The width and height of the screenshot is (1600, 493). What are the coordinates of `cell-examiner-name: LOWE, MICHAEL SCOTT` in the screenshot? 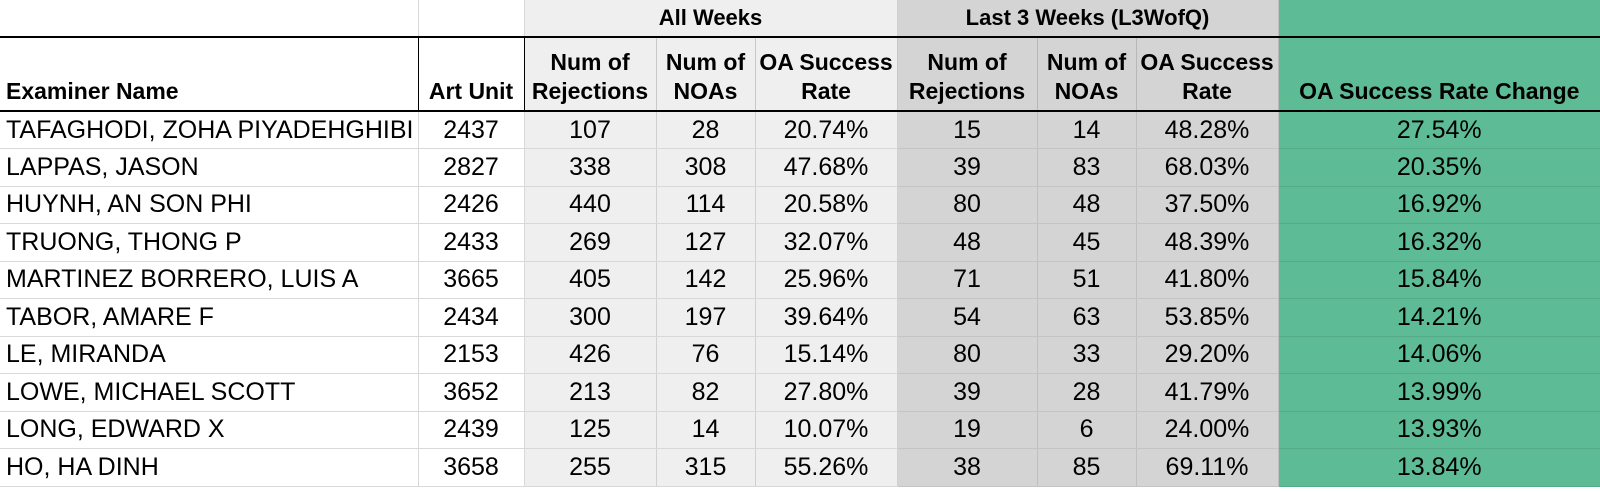 It's located at (209, 392).